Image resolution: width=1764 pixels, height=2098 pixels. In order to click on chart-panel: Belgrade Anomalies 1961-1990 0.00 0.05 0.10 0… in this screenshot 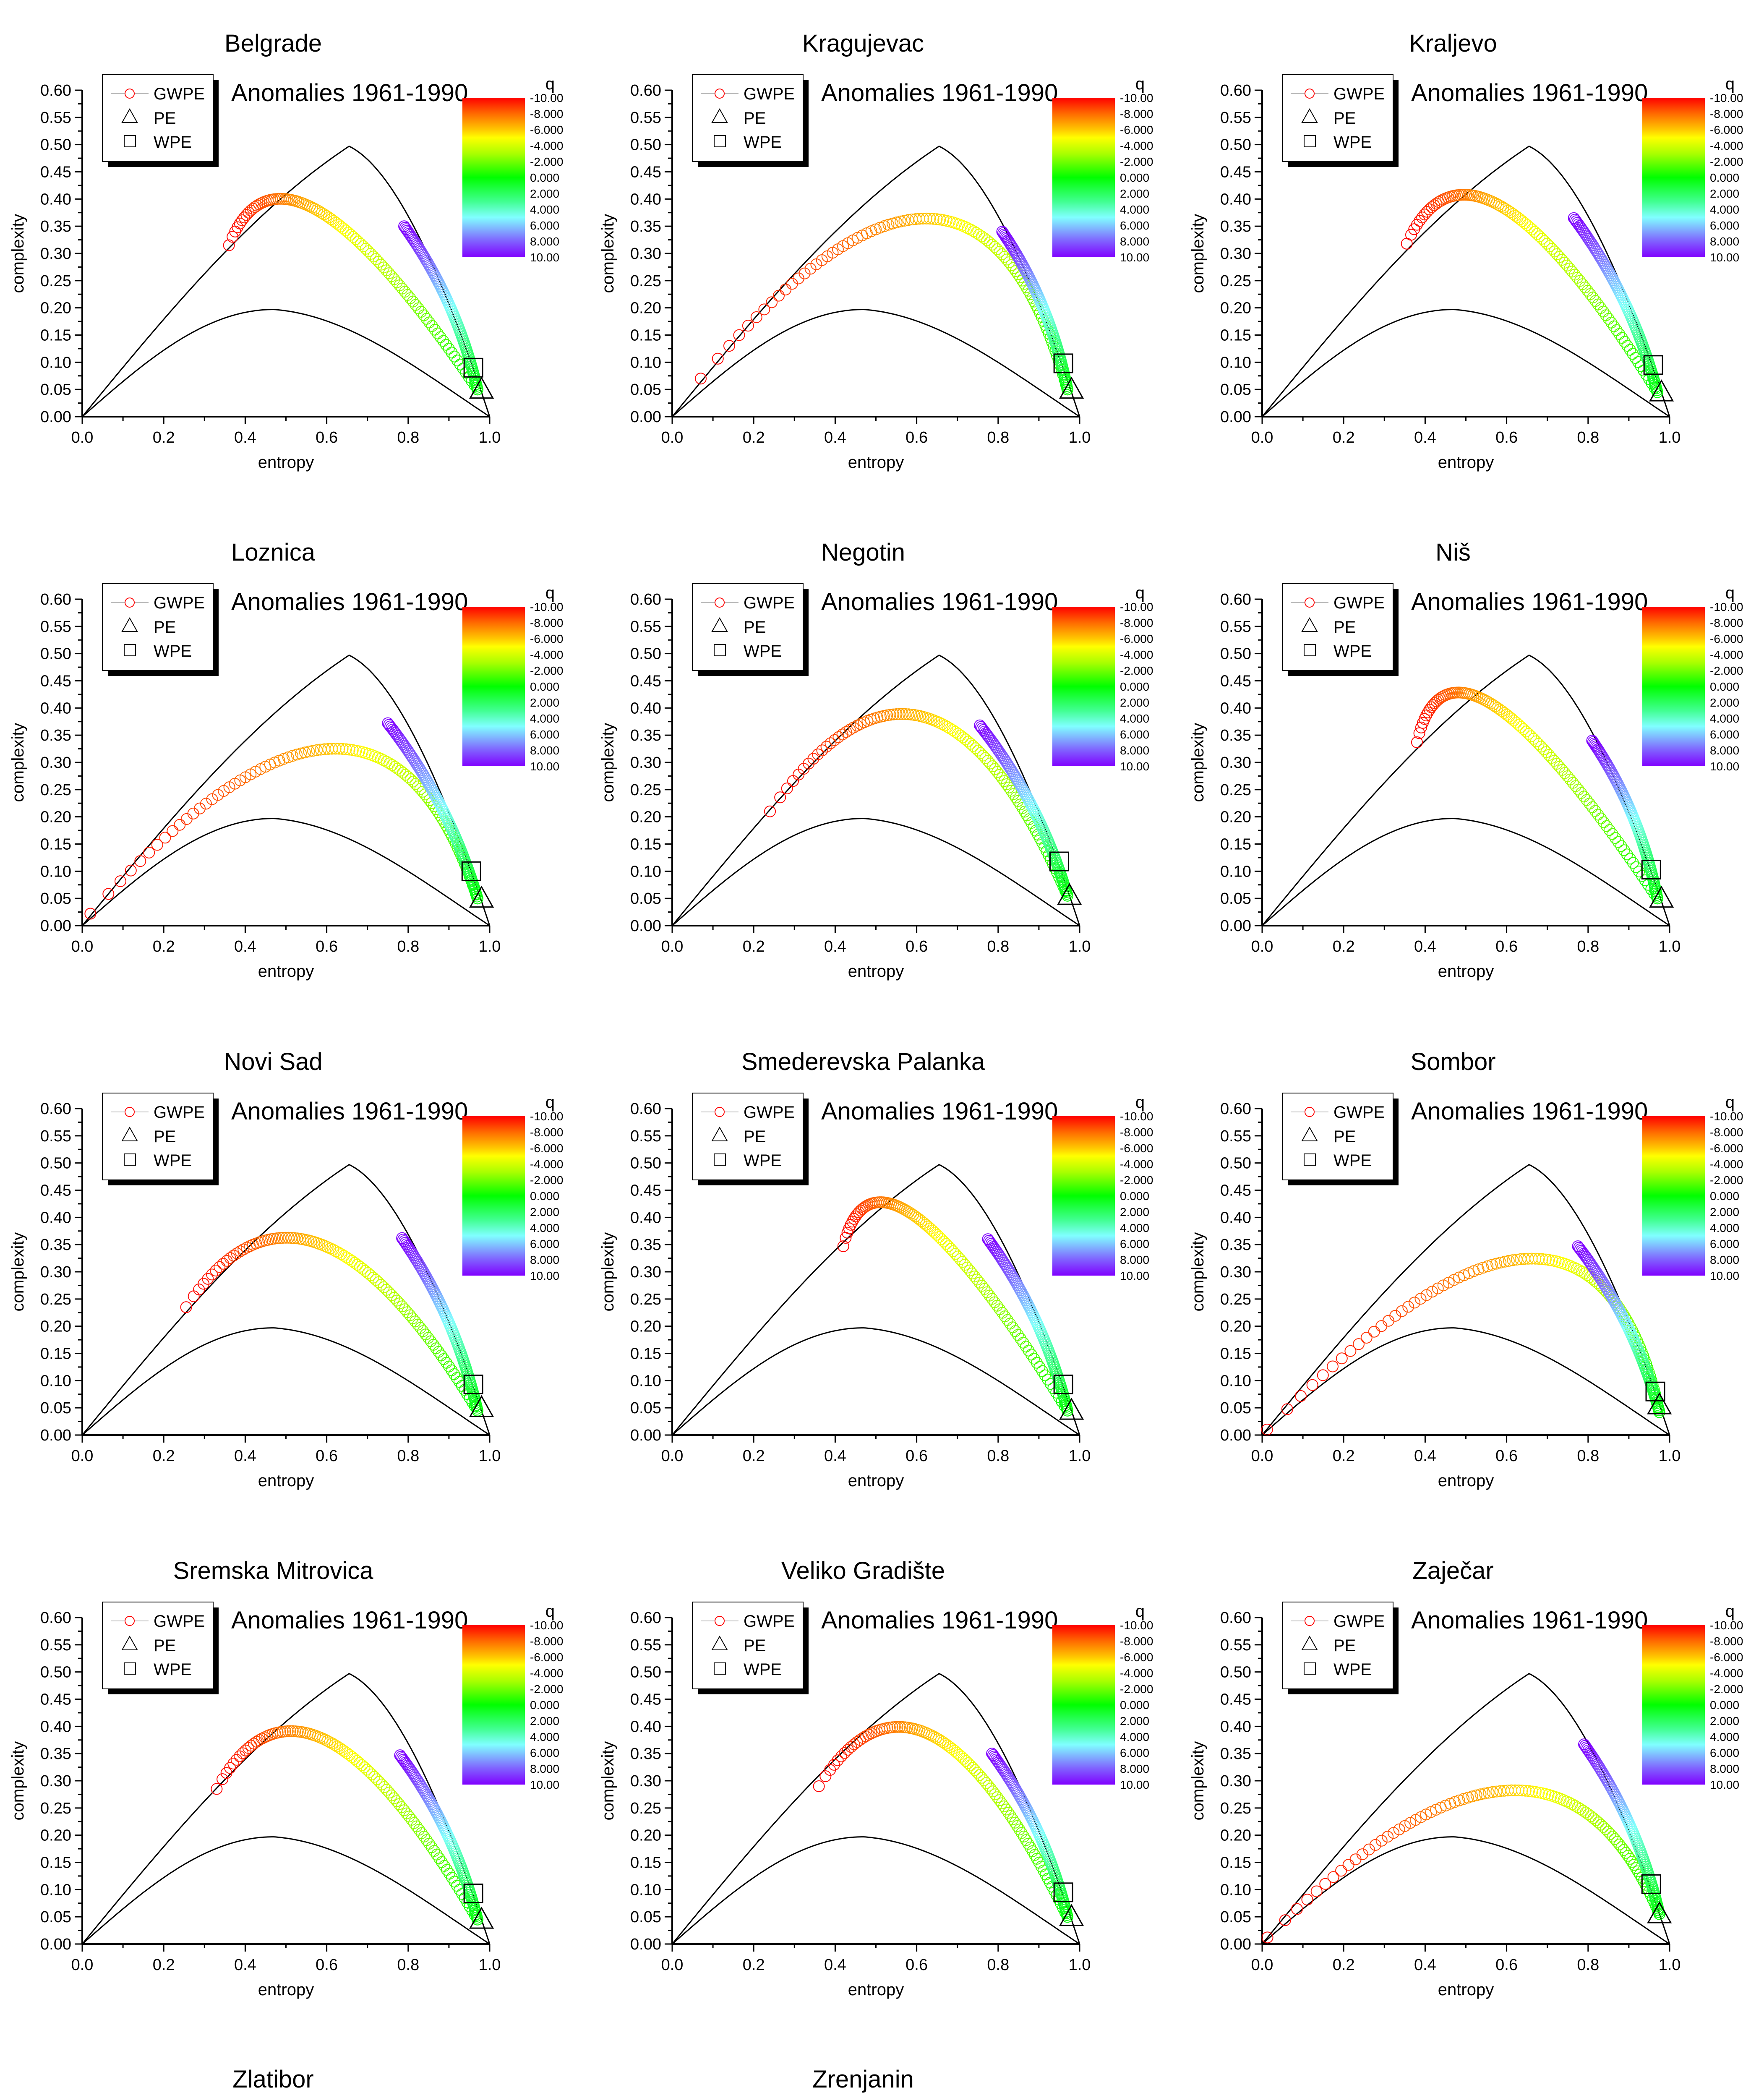, I will do `click(286, 251)`.